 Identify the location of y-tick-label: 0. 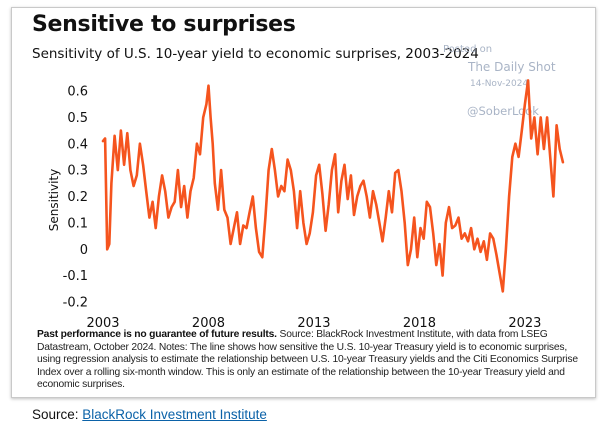
(84, 250).